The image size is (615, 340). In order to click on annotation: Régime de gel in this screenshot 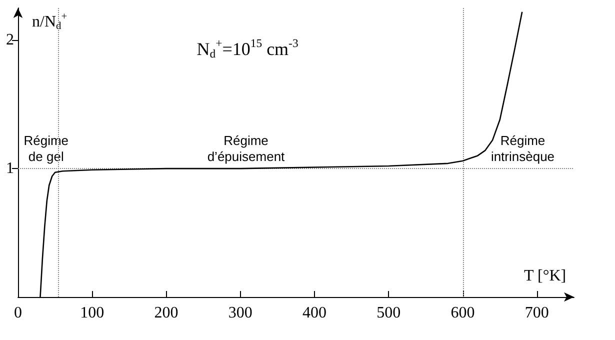, I will do `click(46, 148)`.